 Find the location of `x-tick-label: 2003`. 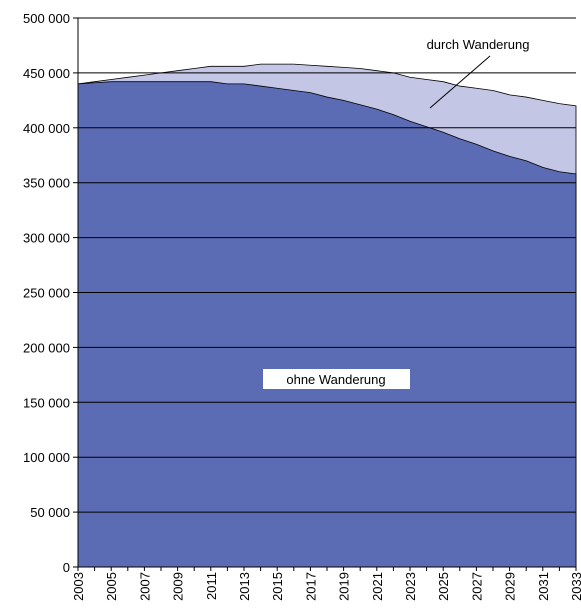

x-tick-label: 2003 is located at coordinates (78, 586).